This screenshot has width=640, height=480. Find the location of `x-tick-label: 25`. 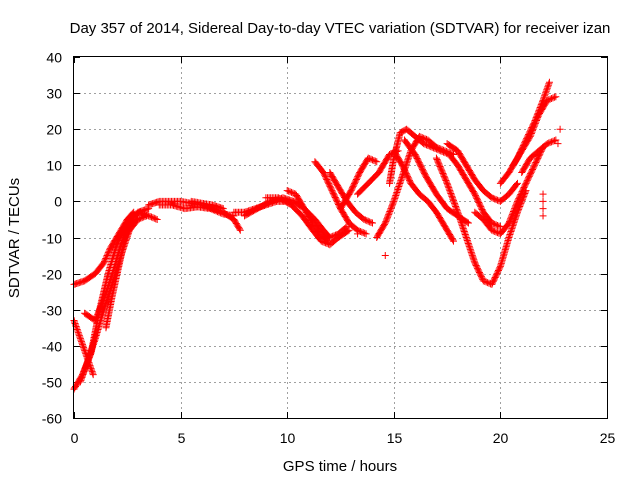

x-tick-label: 25 is located at coordinates (608, 438).